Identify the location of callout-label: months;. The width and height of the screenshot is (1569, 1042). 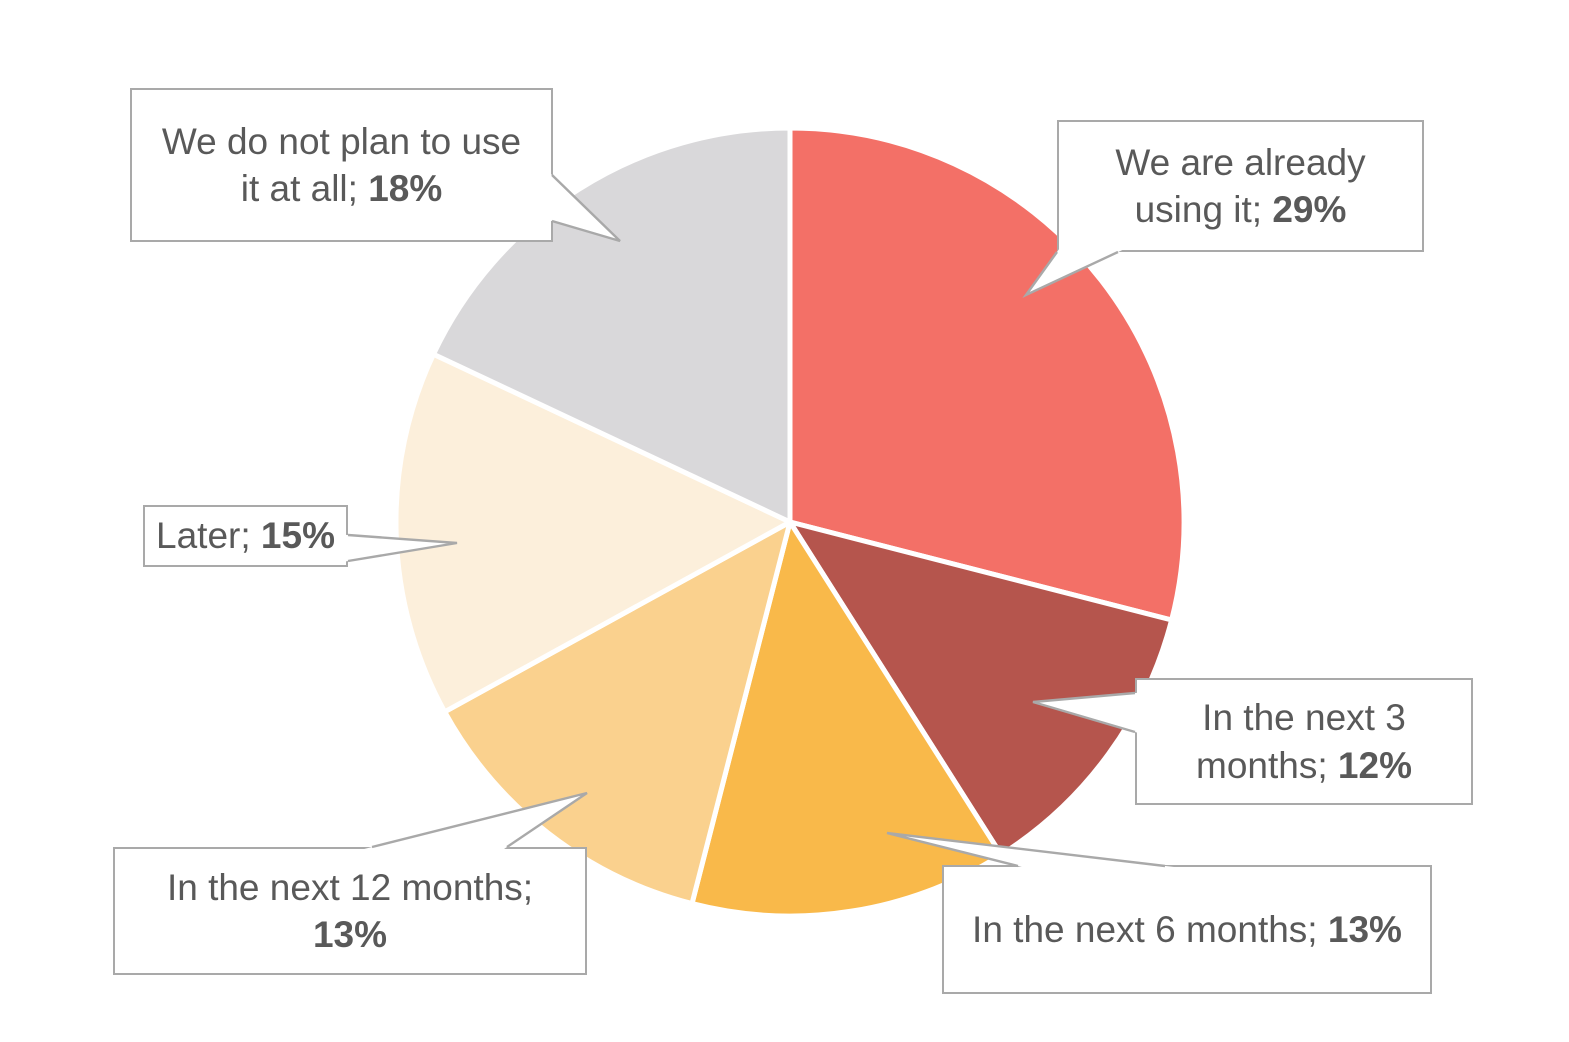
(1267, 765).